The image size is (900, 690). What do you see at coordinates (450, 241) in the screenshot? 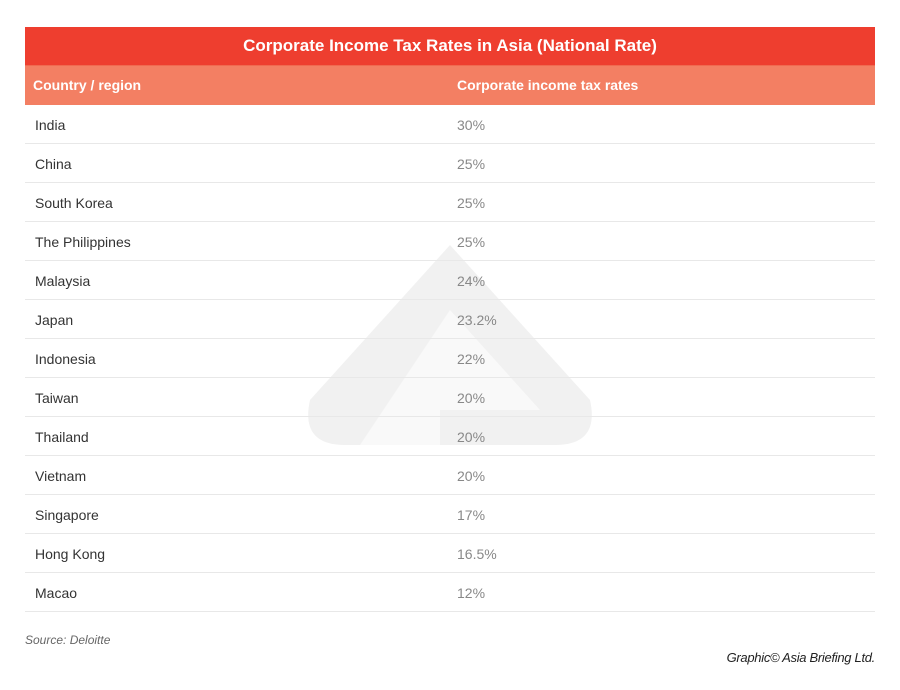
I see `table-row: The Philippines 25%` at bounding box center [450, 241].